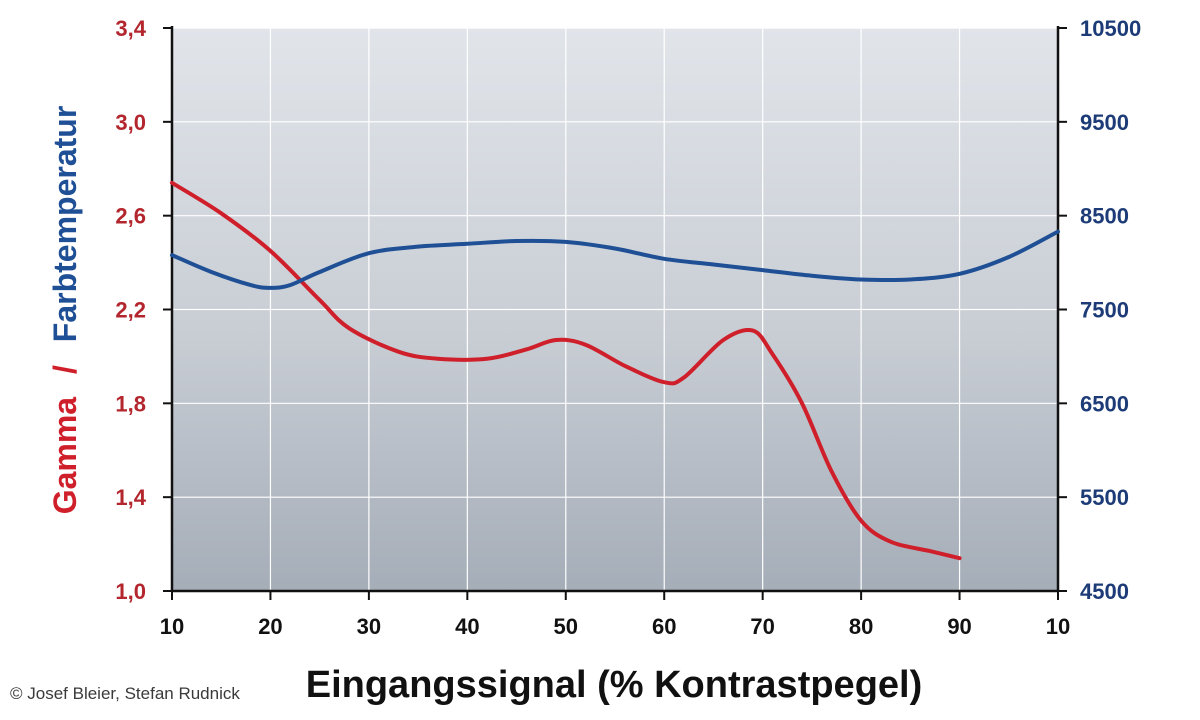 This screenshot has width=1200, height=720. I want to click on copyright-credit: © Josef Bleier, Stefan Rudnick, so click(125, 693).